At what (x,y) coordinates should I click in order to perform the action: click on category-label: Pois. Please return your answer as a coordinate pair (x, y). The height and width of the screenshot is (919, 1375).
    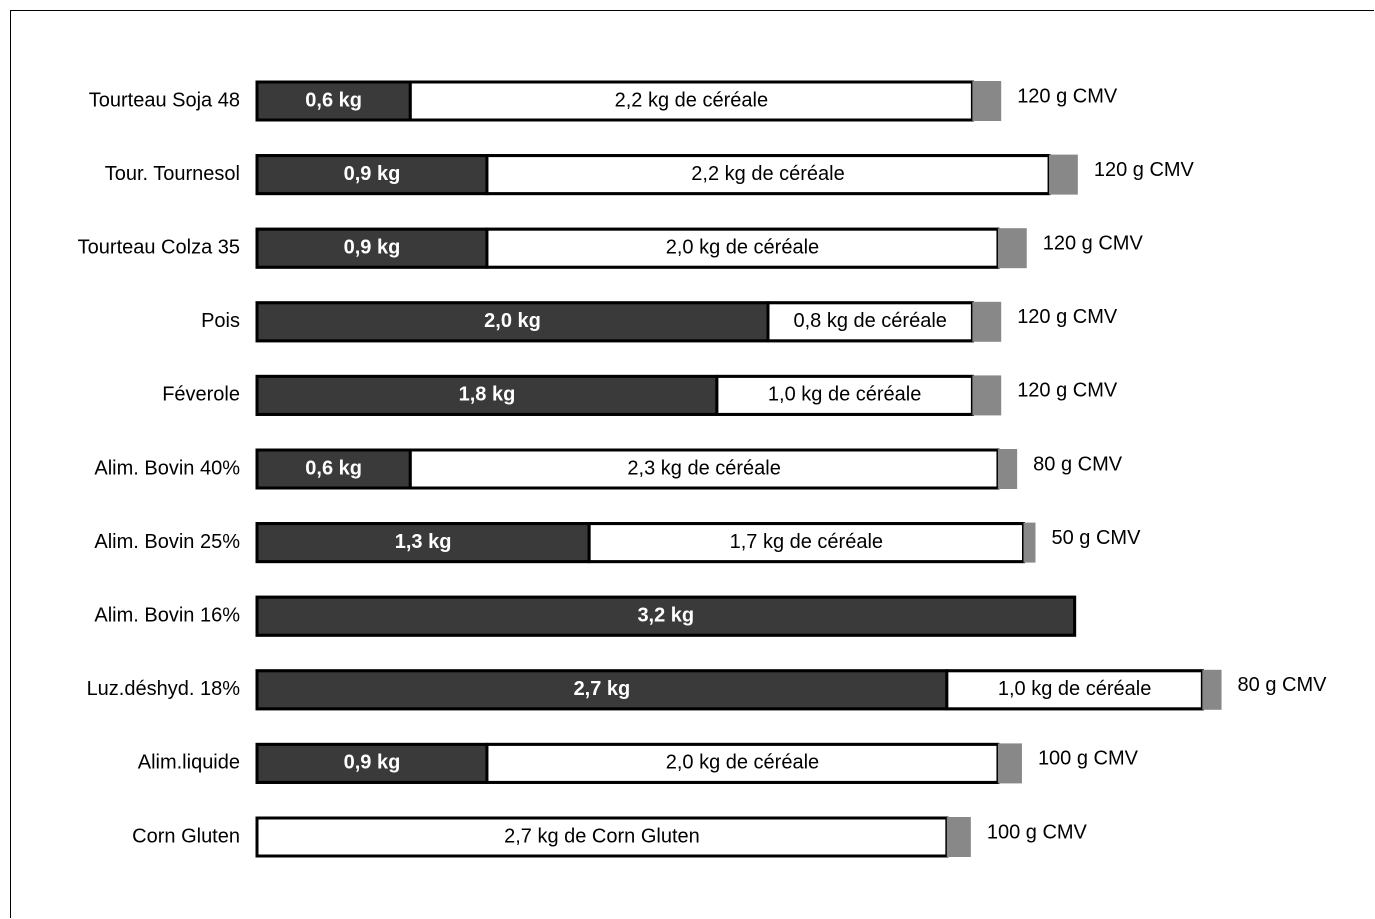
    Looking at the image, I should click on (220, 321).